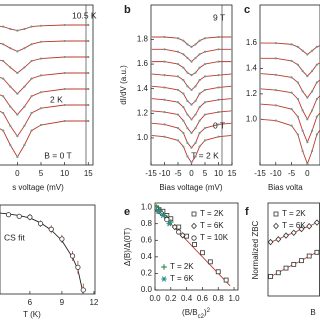 The height and width of the screenshot is (320, 320). I want to click on x-tick-label: 0.8, so click(219, 298).